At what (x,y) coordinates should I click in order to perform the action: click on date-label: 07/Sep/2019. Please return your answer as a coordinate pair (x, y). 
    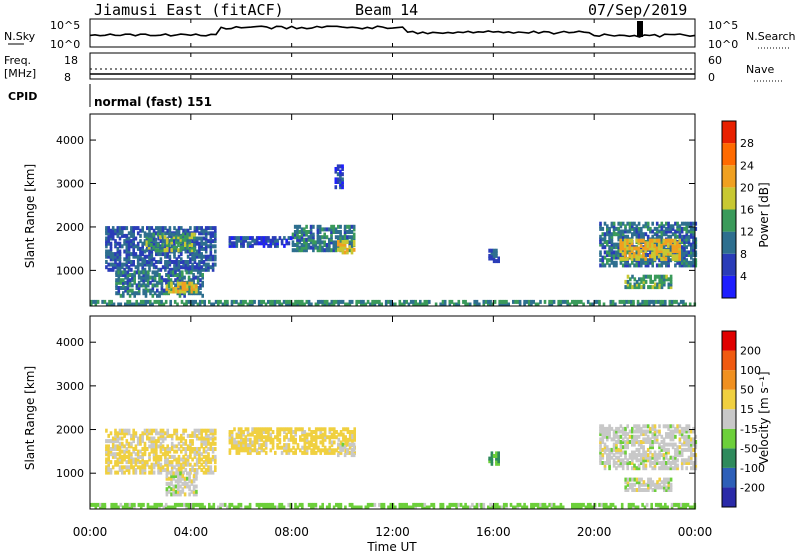
    Looking at the image, I should click on (637, 10).